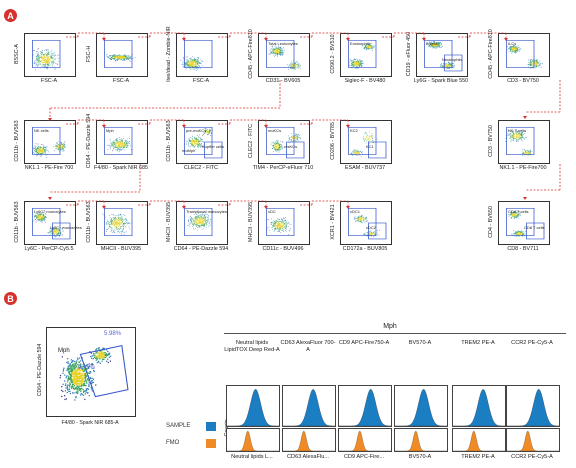 The image size is (576, 468). What do you see at coordinates (532, 457) in the screenshot?
I see `histogram-column-xlabel: CCR2 PE-Cy5-A` at bounding box center [532, 457].